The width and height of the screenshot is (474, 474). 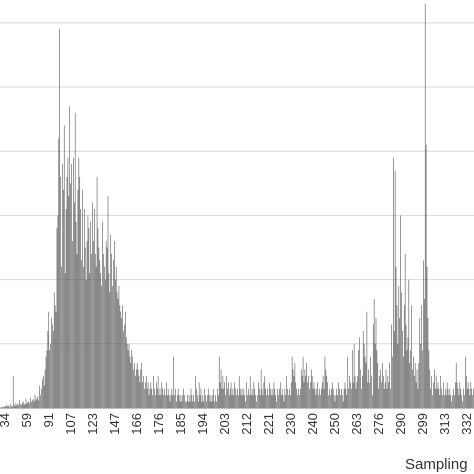 What do you see at coordinates (136, 424) in the screenshot?
I see `x-tick-label: 166` at bounding box center [136, 424].